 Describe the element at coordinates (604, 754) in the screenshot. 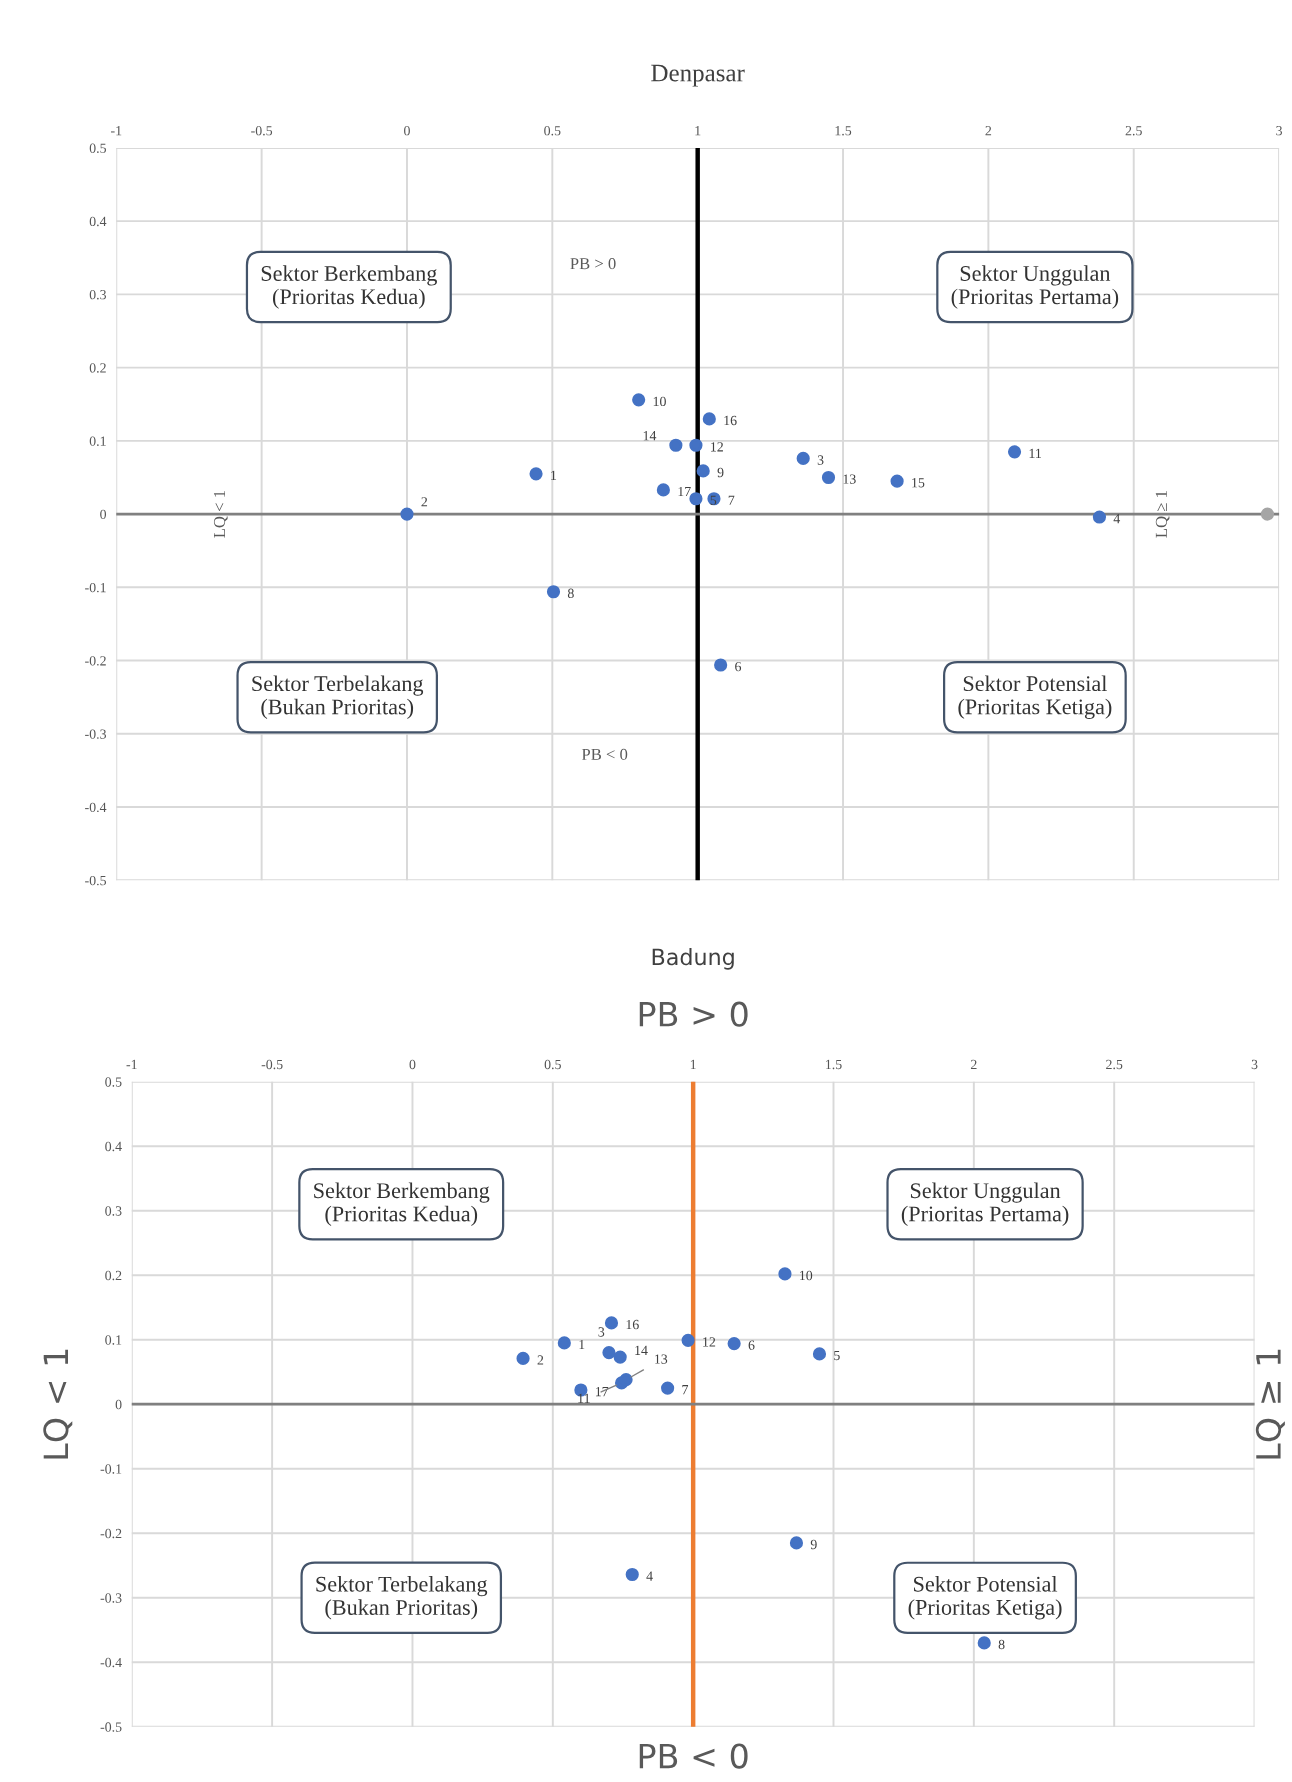

I see `annotation: PB < 0` at that location.